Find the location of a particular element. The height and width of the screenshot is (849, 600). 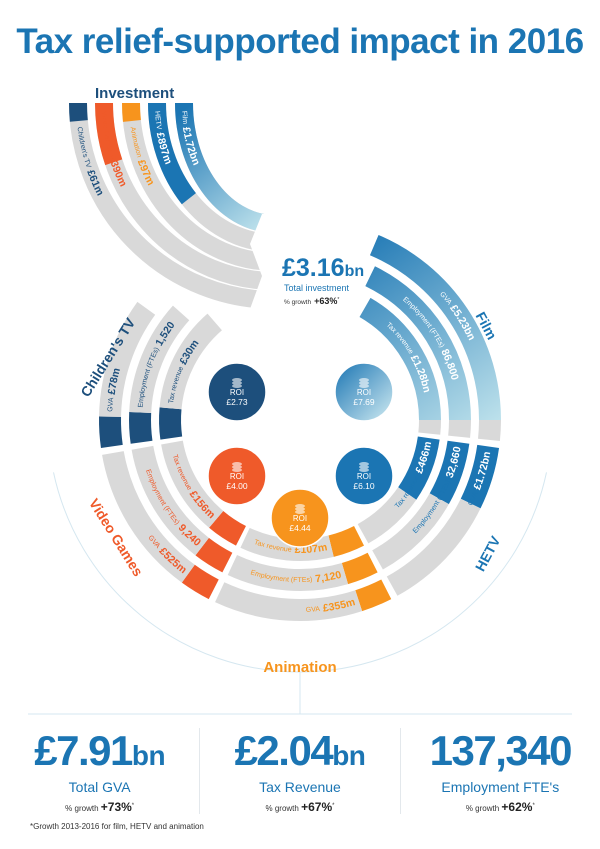

childrens-tv-metric-text: GVA£78m is located at coordinates (114, 389).